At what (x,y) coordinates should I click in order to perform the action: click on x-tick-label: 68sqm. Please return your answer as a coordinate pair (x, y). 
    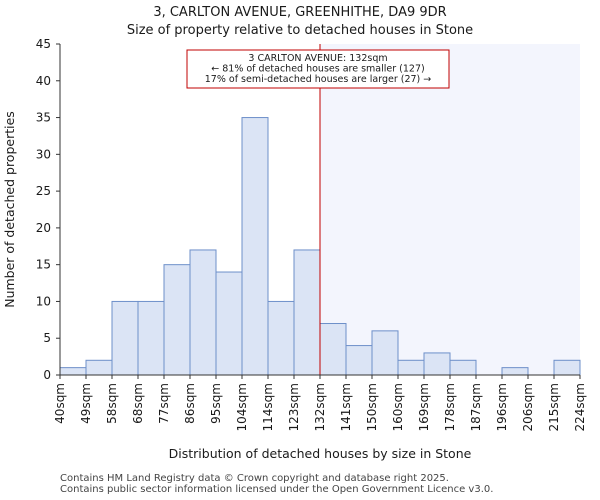
    Looking at the image, I should click on (138, 403).